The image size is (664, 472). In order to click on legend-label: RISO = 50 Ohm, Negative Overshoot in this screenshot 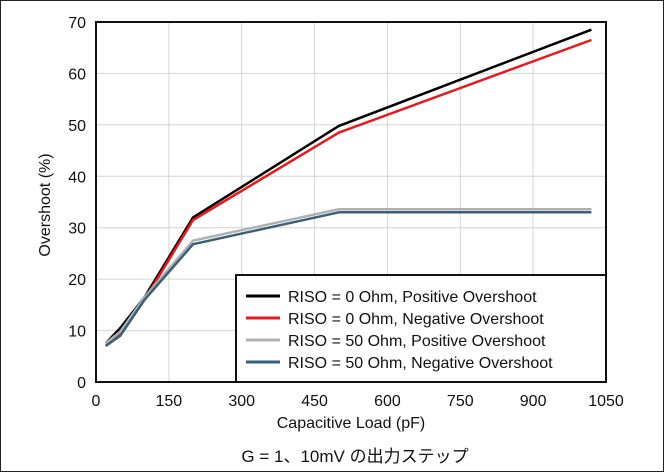, I will do `click(420, 363)`.